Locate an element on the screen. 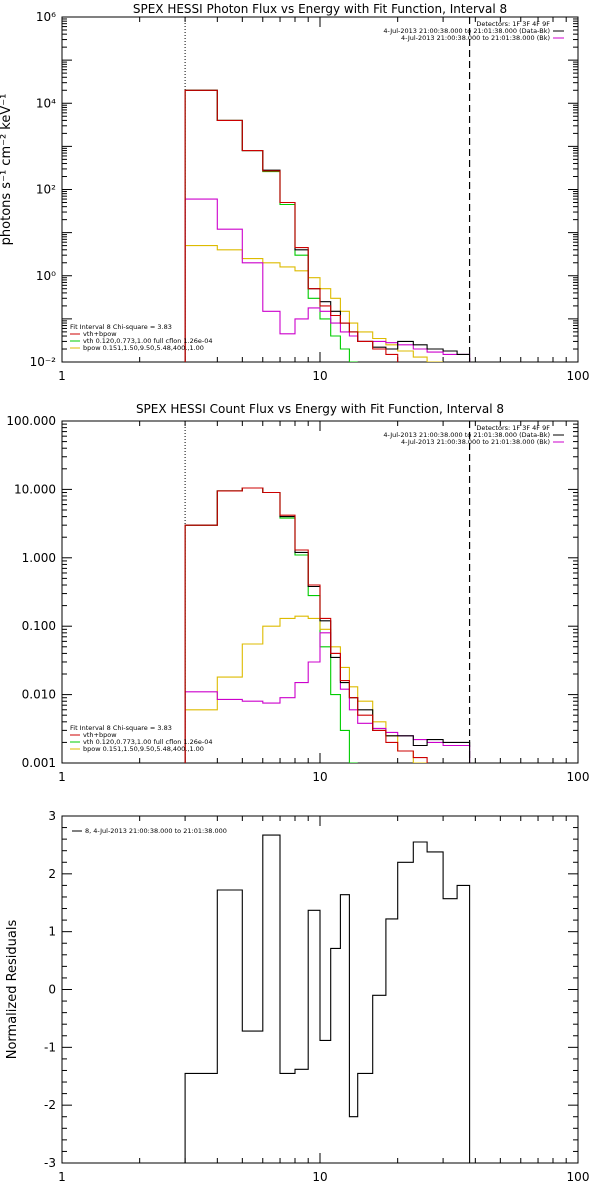  y-tick-label: -3 is located at coordinates (50, 1163).